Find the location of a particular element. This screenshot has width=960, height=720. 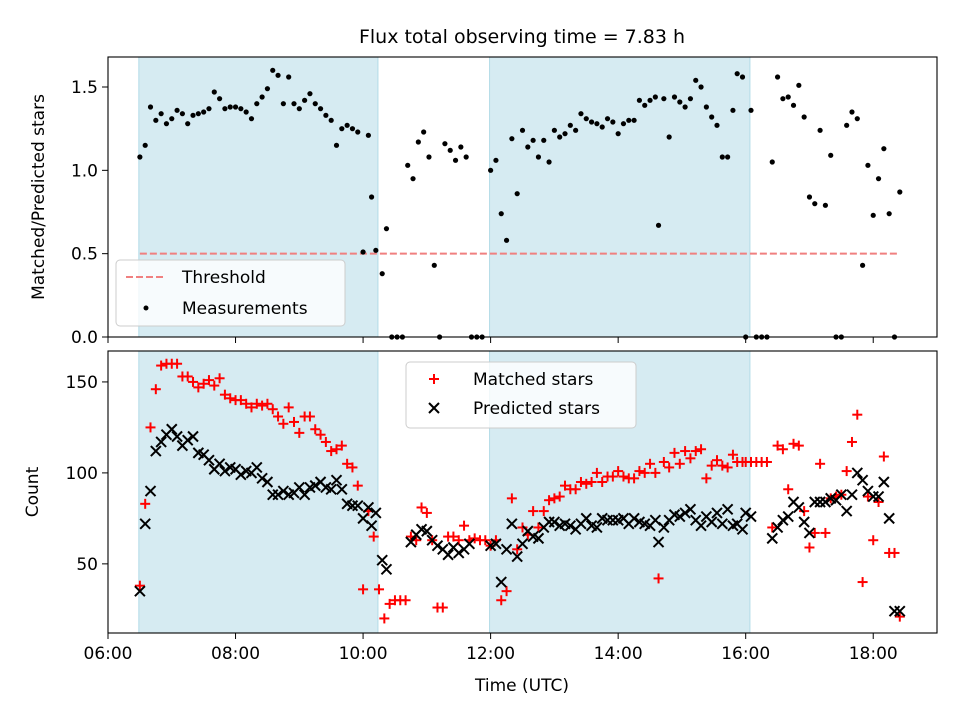

top-legend-box is located at coordinates (230, 293).